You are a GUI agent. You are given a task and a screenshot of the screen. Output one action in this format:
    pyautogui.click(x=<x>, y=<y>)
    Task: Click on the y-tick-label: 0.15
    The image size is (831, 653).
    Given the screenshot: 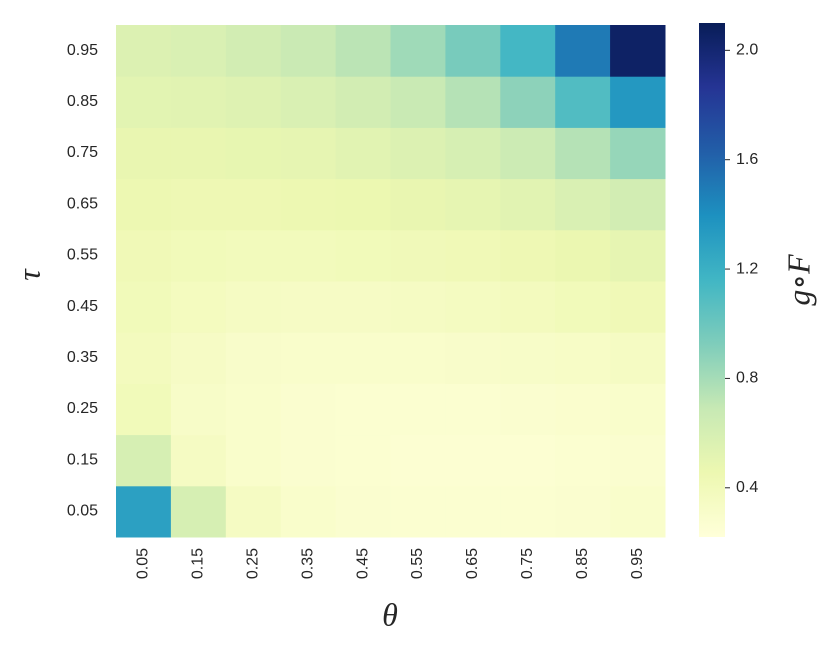 What is the action you would take?
    pyautogui.click(x=82, y=459)
    